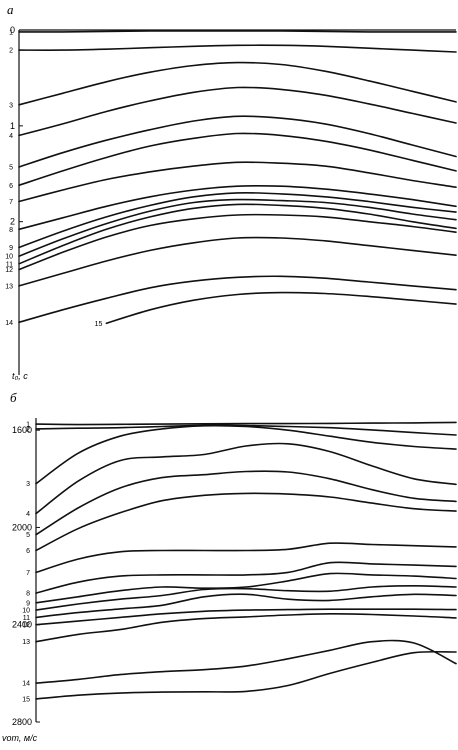  I want to click on y-tick-label: 2800, so click(22, 722).